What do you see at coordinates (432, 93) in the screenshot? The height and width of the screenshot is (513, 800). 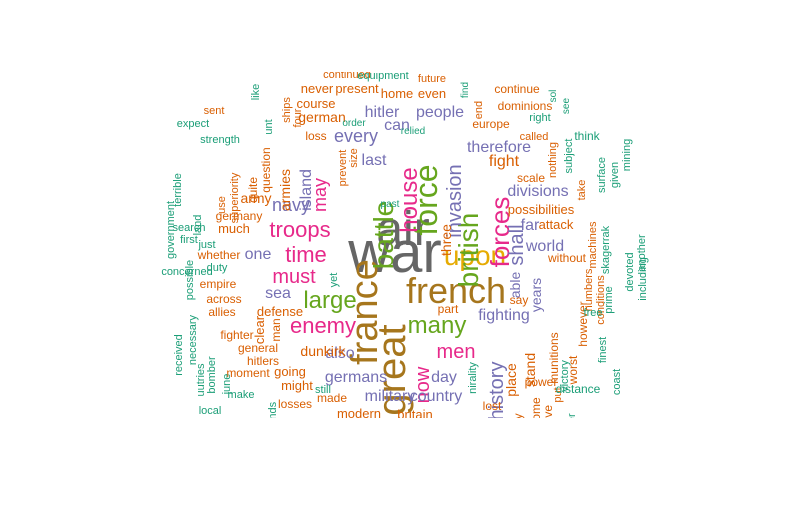 I see `word-even: even` at bounding box center [432, 93].